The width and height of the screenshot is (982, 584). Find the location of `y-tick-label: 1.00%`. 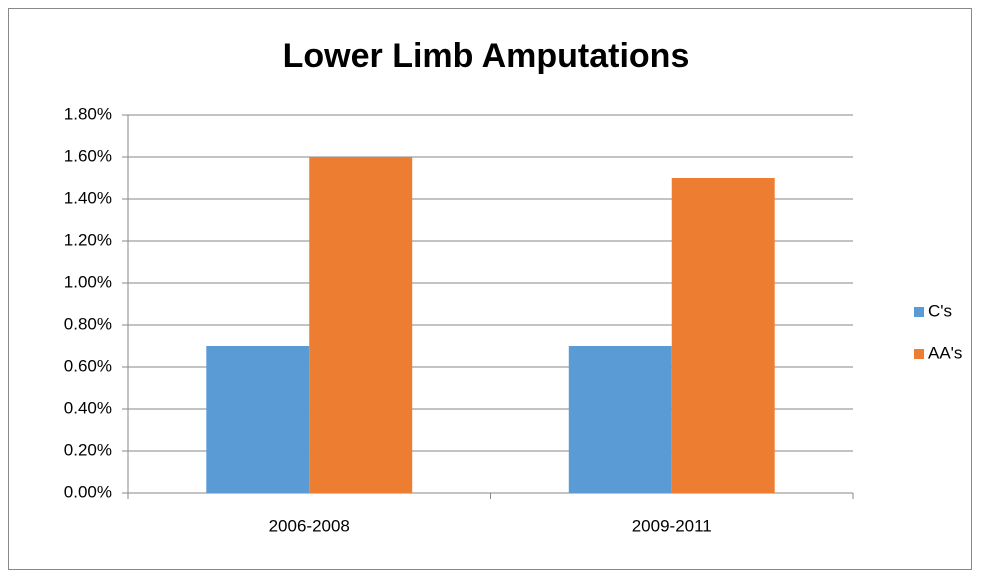

y-tick-label: 1.00% is located at coordinates (88, 281).